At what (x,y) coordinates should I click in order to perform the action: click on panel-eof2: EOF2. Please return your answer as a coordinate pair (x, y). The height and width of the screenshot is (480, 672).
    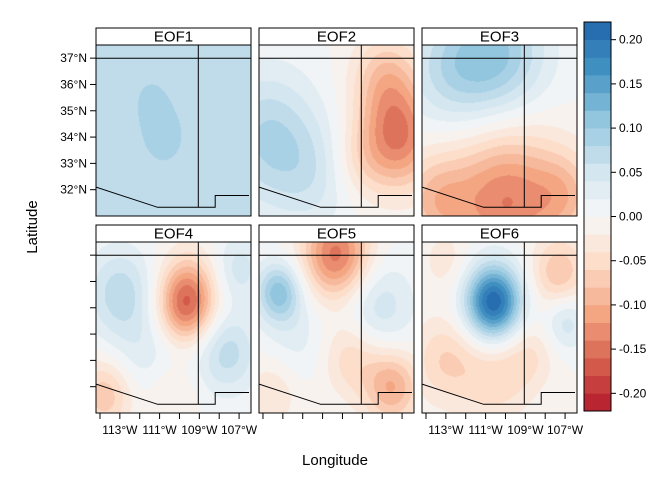
    Looking at the image, I should click on (336, 122).